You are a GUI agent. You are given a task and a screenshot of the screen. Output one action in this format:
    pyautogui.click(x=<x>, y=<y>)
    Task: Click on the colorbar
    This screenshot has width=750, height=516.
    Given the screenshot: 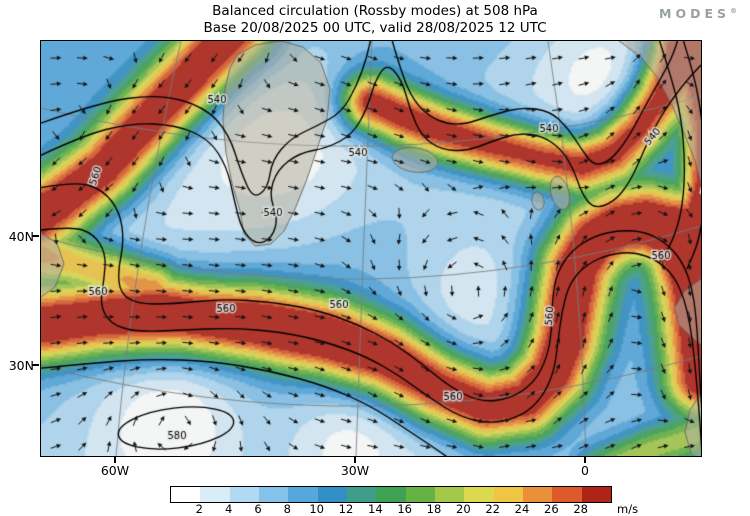 What is the action you would take?
    pyautogui.click(x=391, y=494)
    